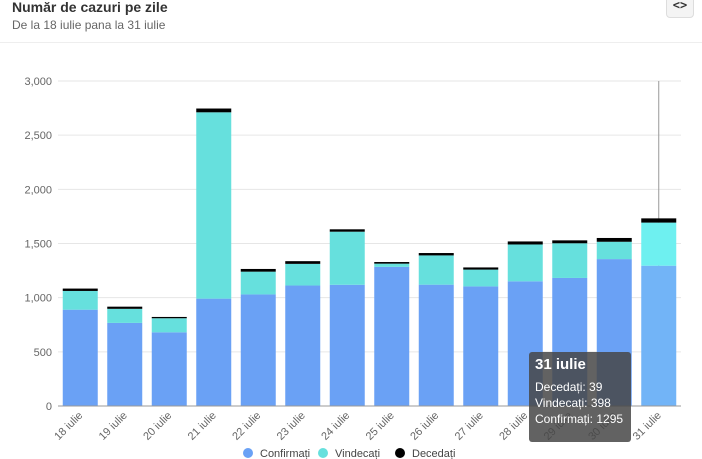  Describe the element at coordinates (90, 7) in the screenshot. I see `page-title: Număr de cazuri pe zile` at that location.